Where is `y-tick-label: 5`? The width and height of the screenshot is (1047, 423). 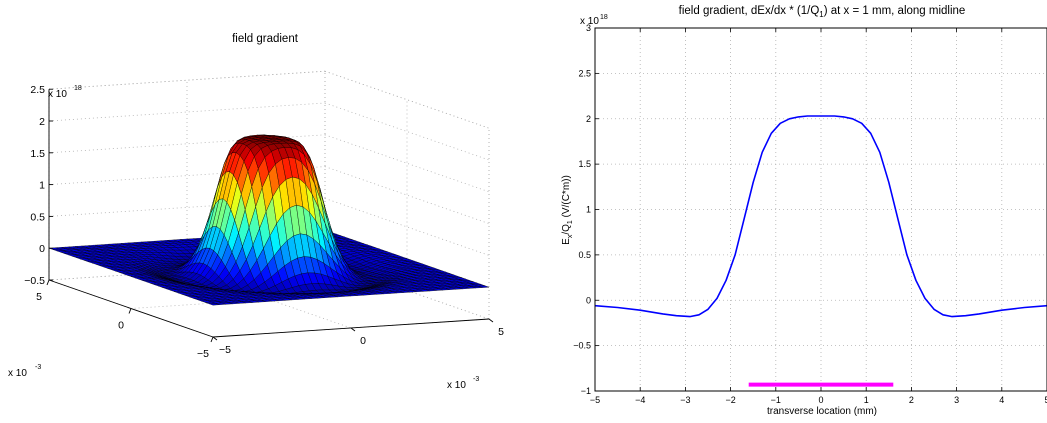 y-tick-label: 5 is located at coordinates (39, 297).